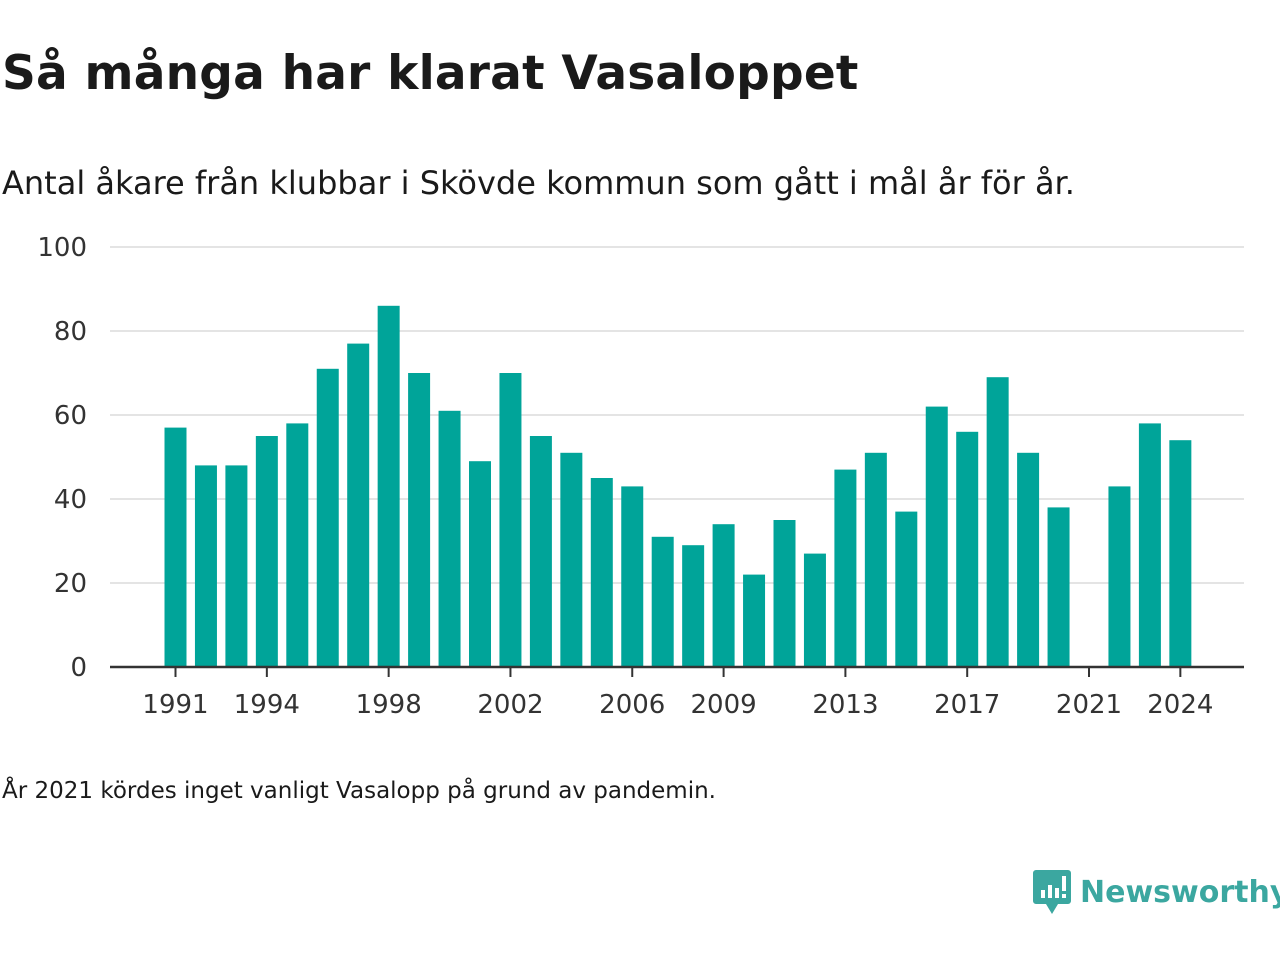 The width and height of the screenshot is (1280, 960). Describe the element at coordinates (70, 500) in the screenshot. I see `y-tick-label-40: 40` at that location.